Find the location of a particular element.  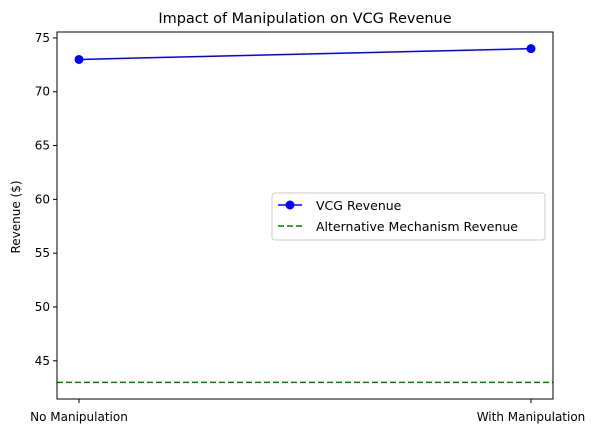

y-tick-label: 60 is located at coordinates (42, 199).